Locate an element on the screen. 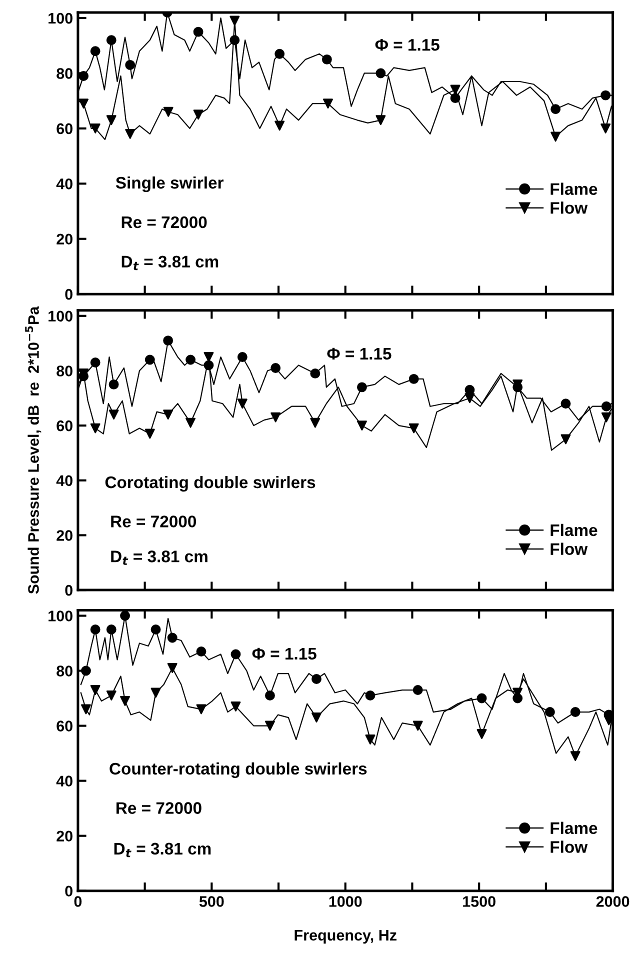 This screenshot has height=961, width=639. y-axis-title: Sound Pressure Level, dB re 2*10$^{−5}$Pa is located at coordinates (33, 450).